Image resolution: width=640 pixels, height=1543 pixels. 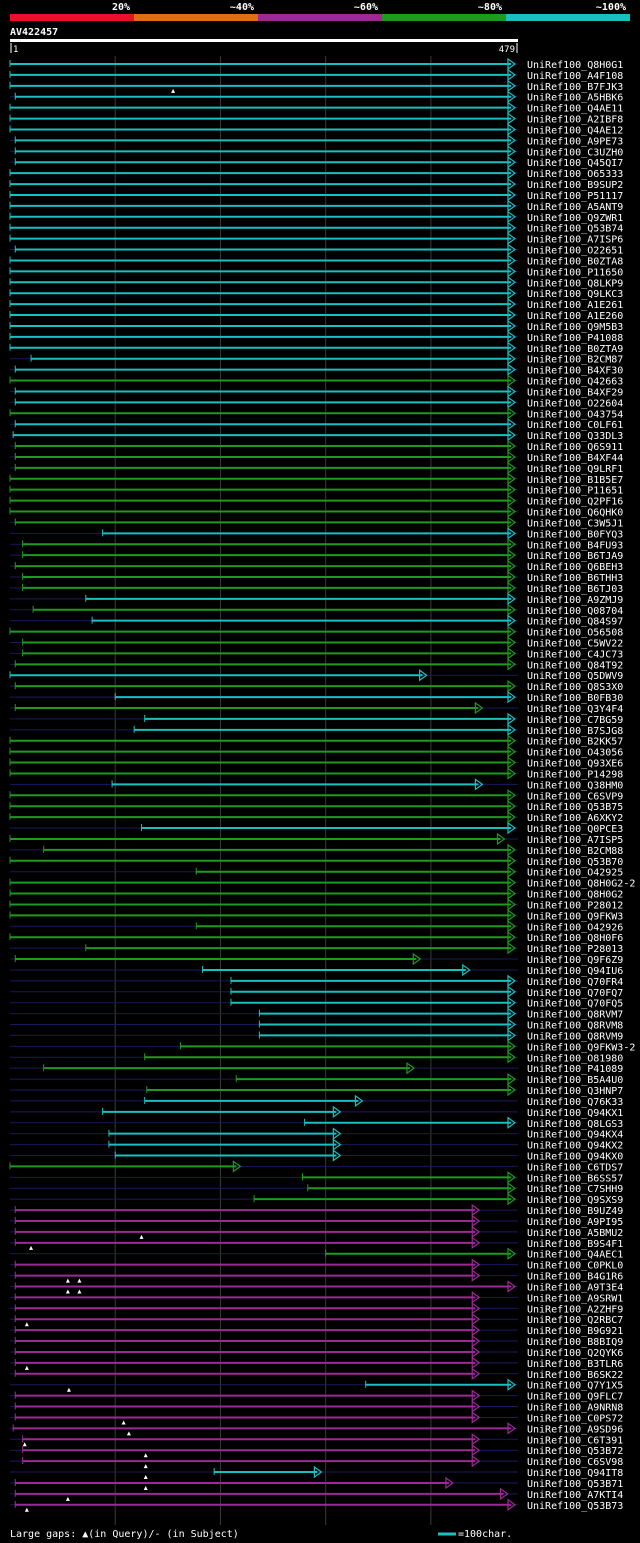 I want to click on hit-label: UniRef100_Q9M5B3, so click(x=575, y=327).